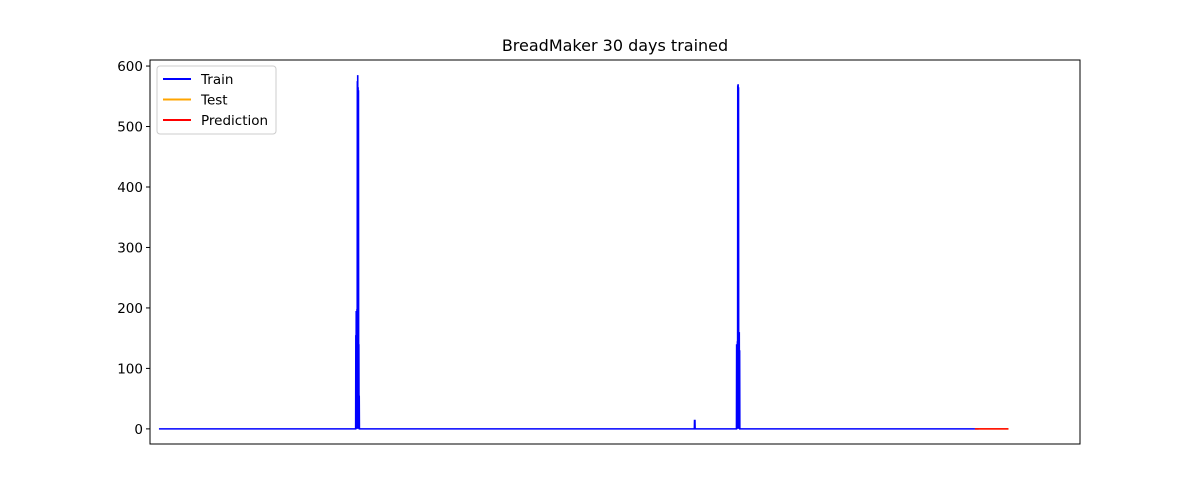 This screenshot has width=1200, height=500. Describe the element at coordinates (216, 80) in the screenshot. I see `legend-label-train: Train` at that location.